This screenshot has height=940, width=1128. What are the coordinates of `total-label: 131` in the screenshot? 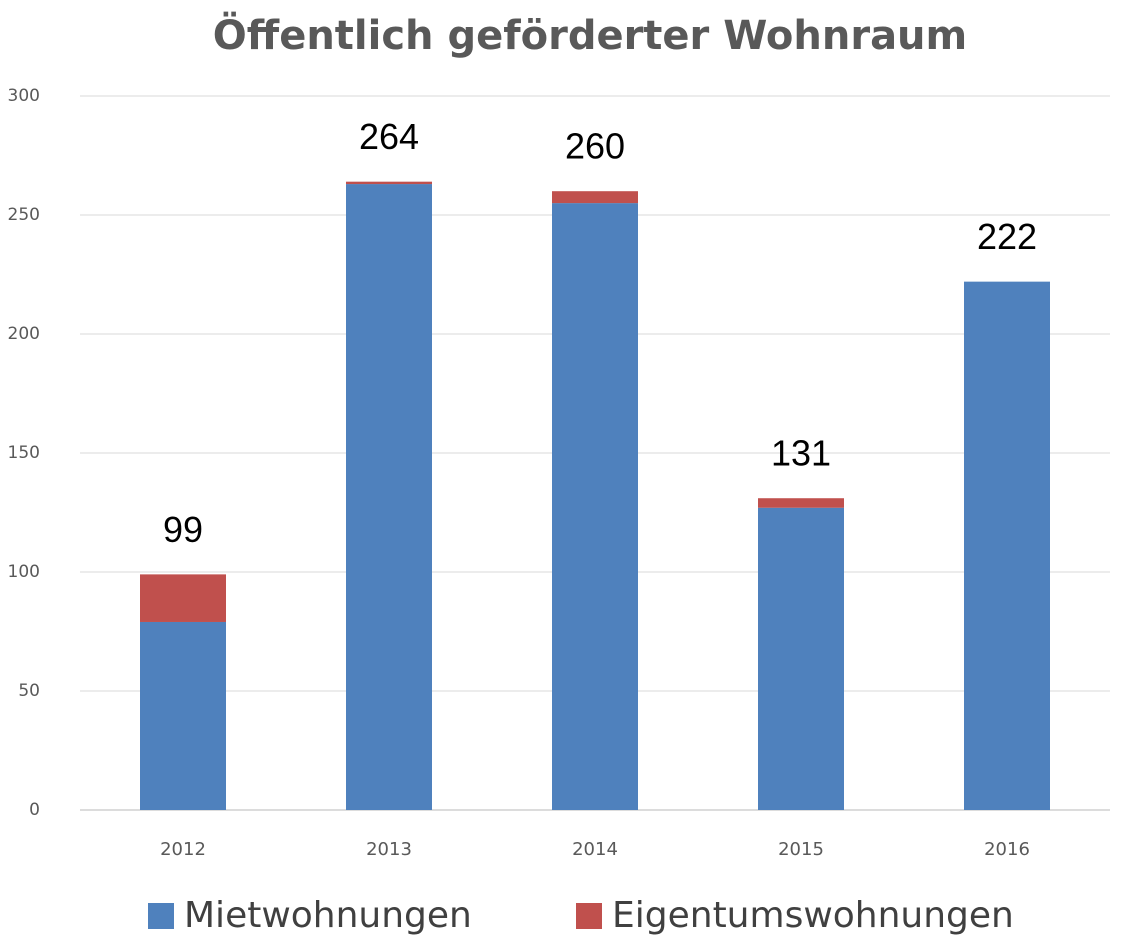 It's located at (801, 453).